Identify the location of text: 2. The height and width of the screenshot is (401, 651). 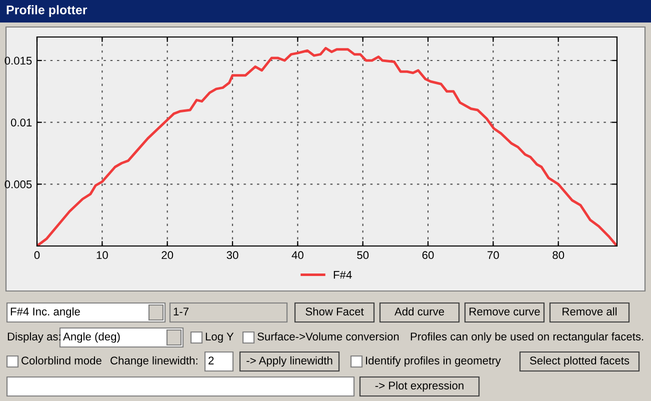
(211, 360).